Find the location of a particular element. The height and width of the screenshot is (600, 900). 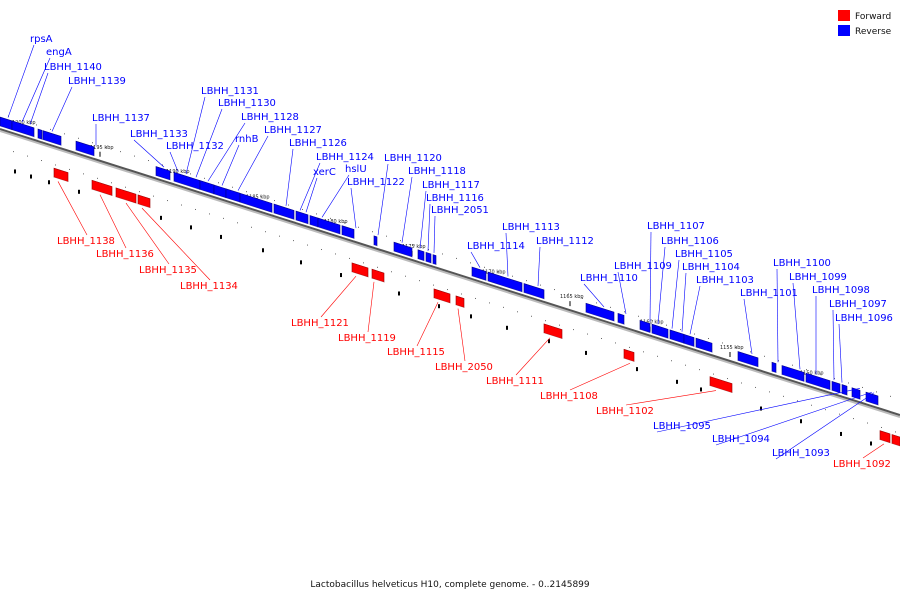

forward-gene-label: LBHH_1111 is located at coordinates (515, 381).